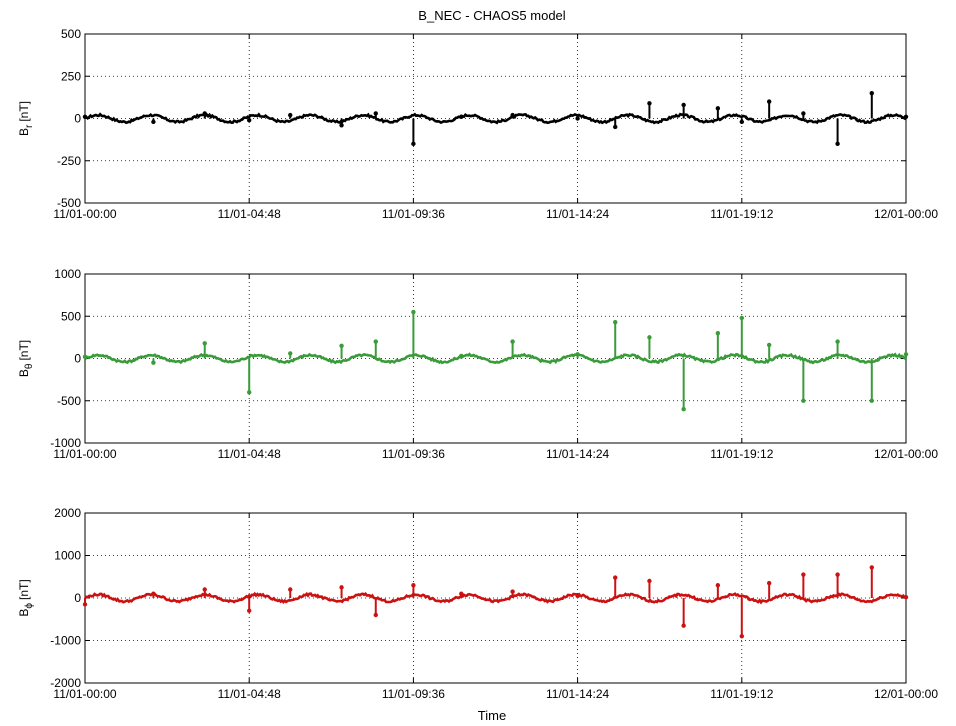  I want to click on y-axis-label-sub: r, so click(29, 126).